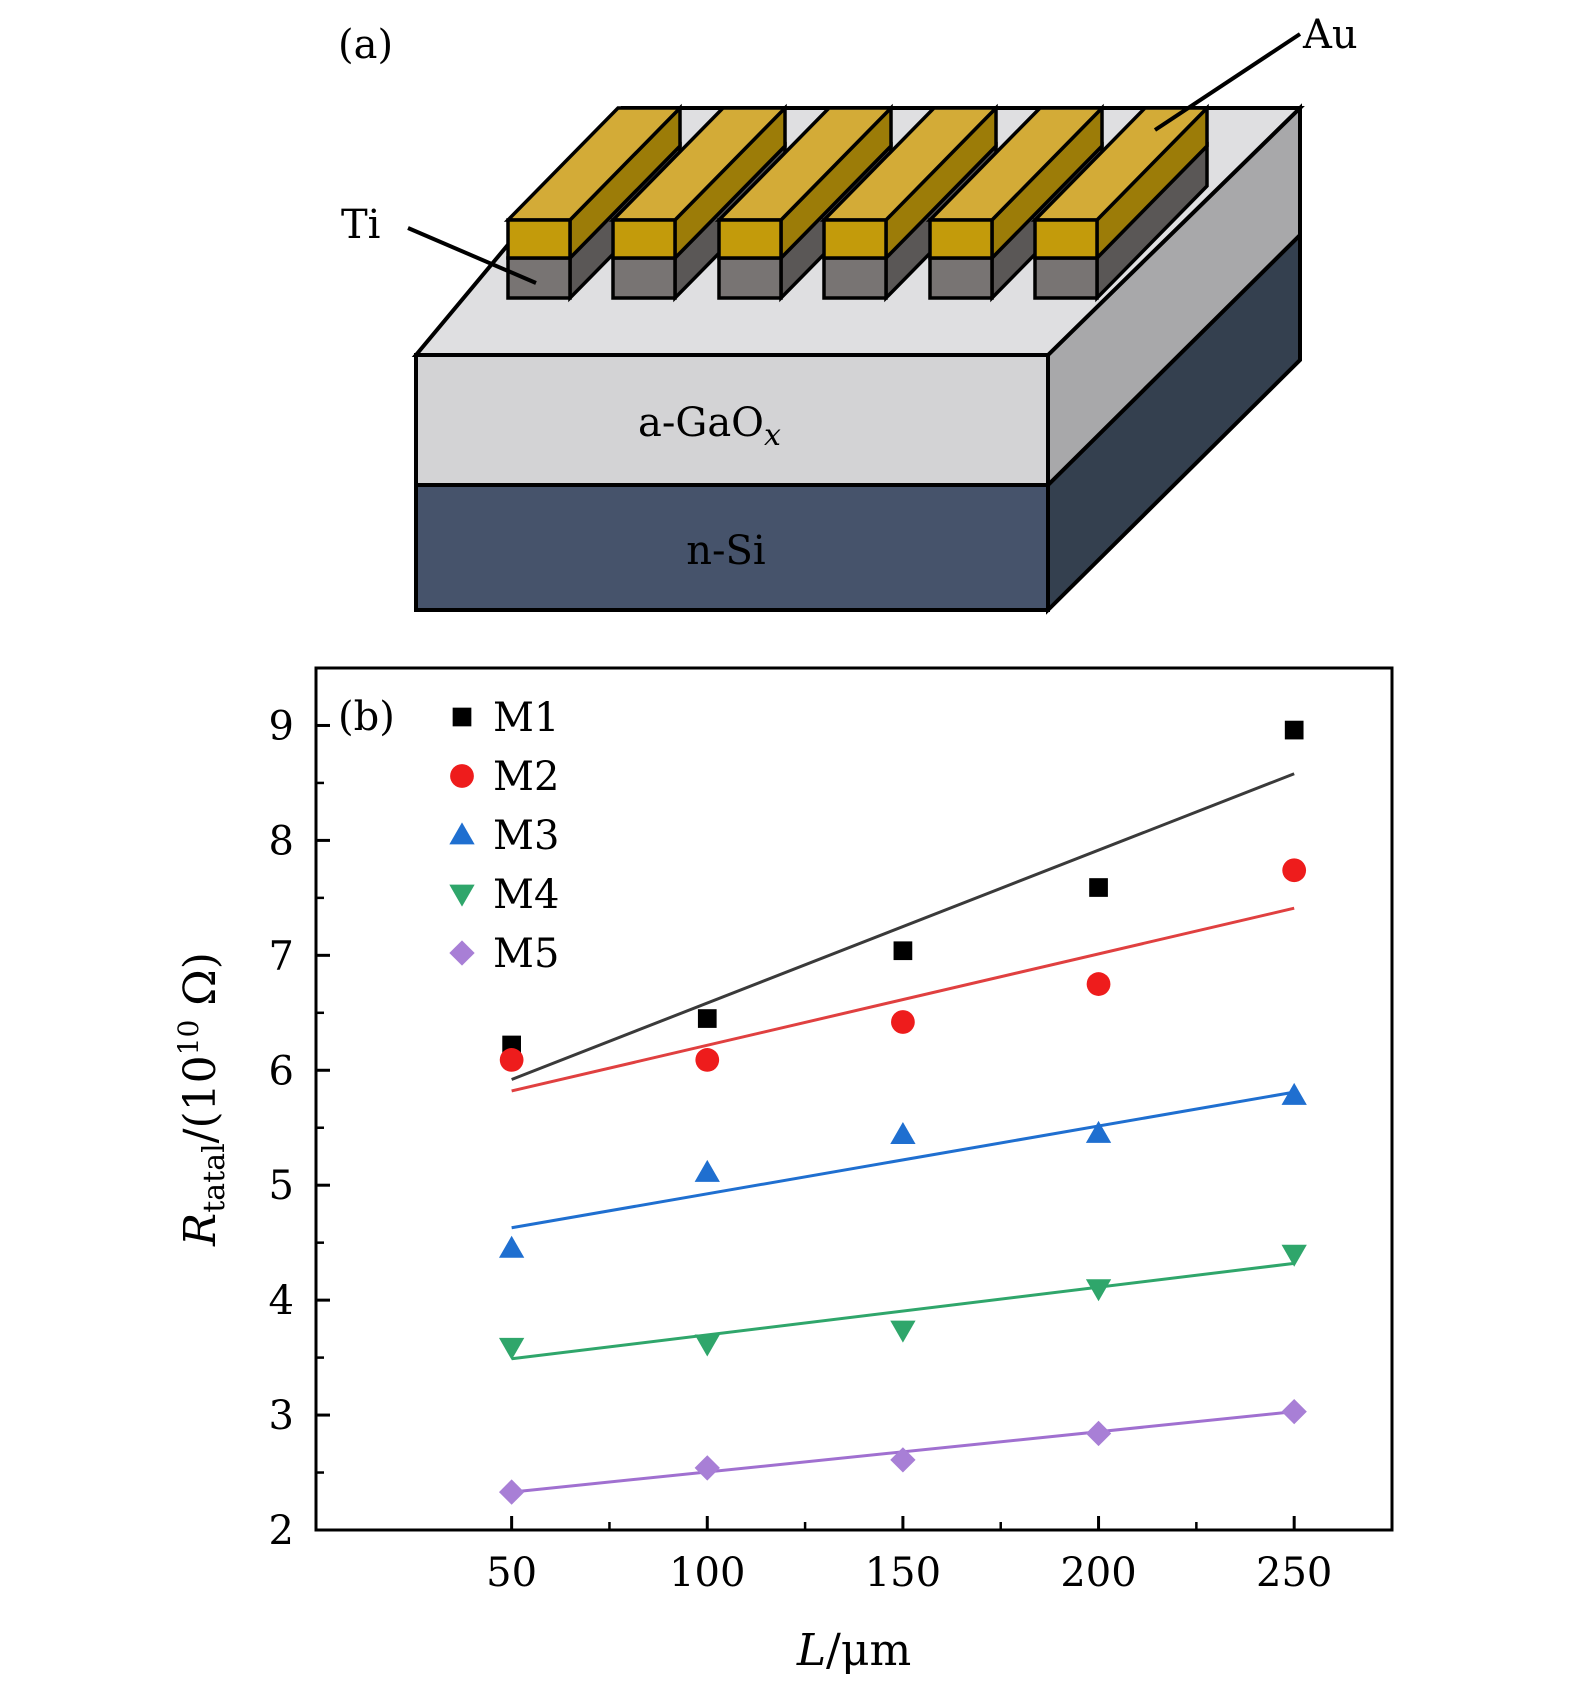 This screenshot has width=1575, height=1683. I want to click on y-axis-title: Rtatal/(1010 Ω), so click(202, 1099).